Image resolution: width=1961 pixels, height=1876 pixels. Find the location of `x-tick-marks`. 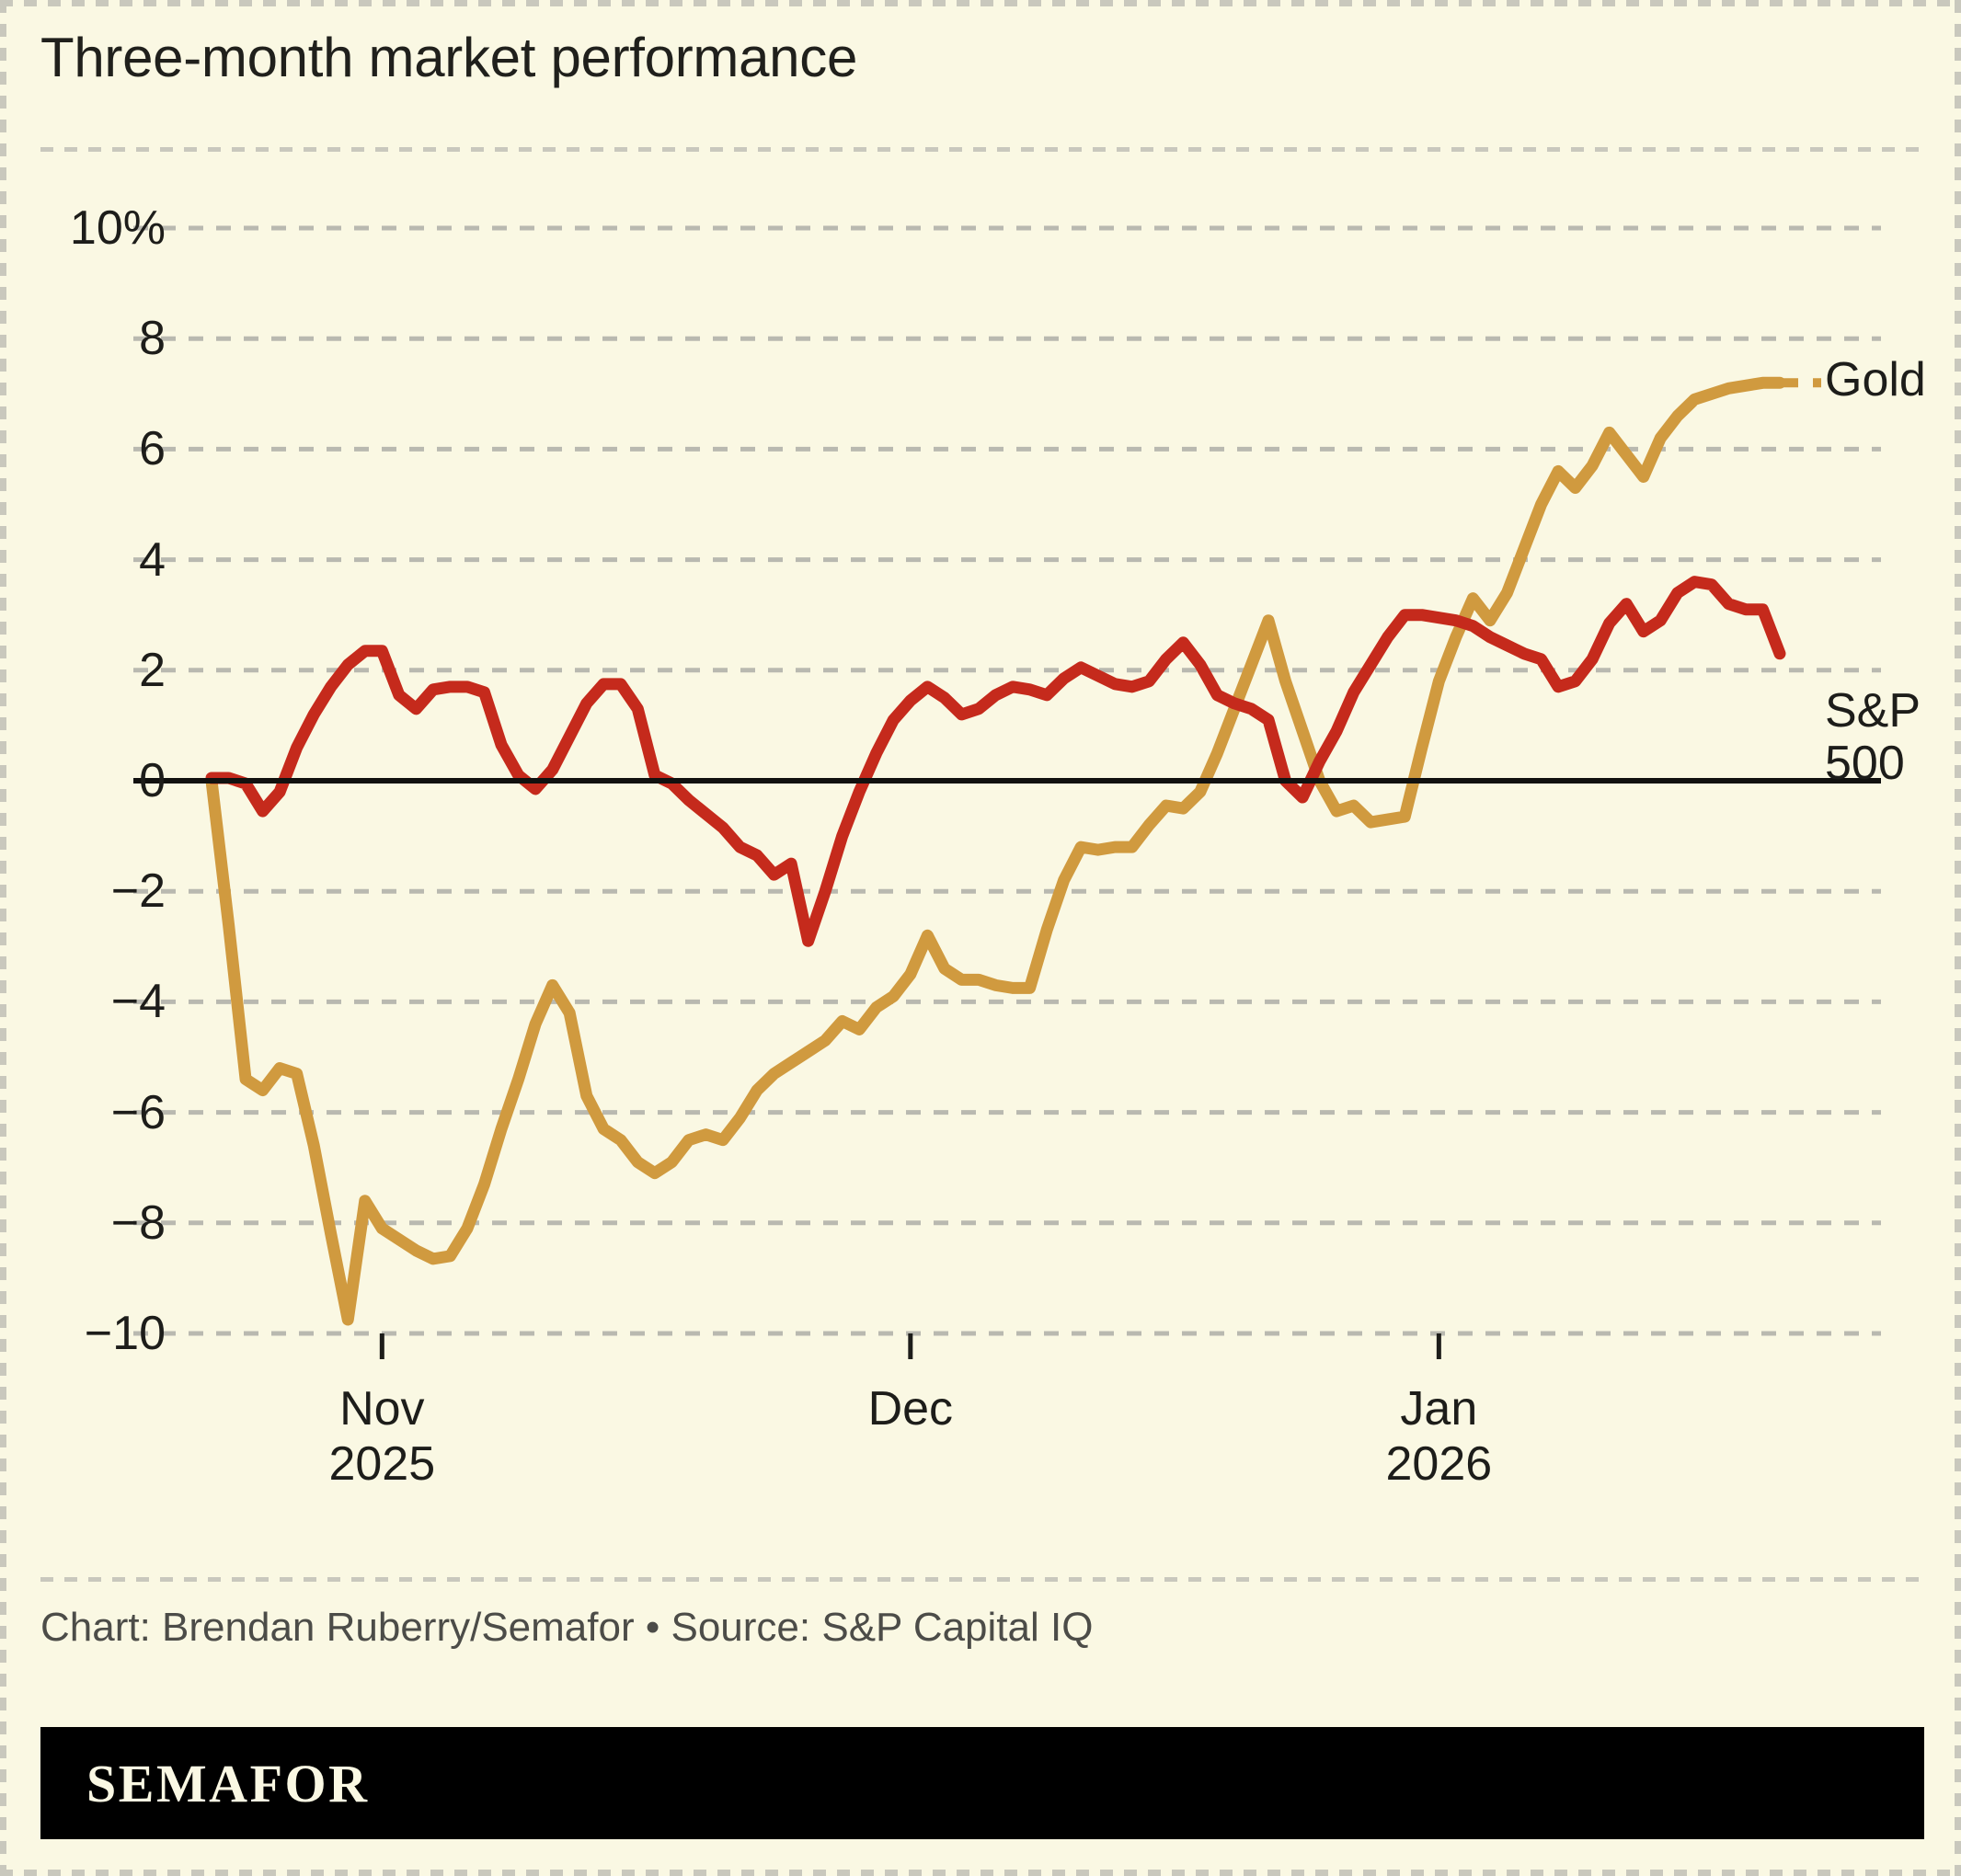

x-tick-marks is located at coordinates (910, 1346).